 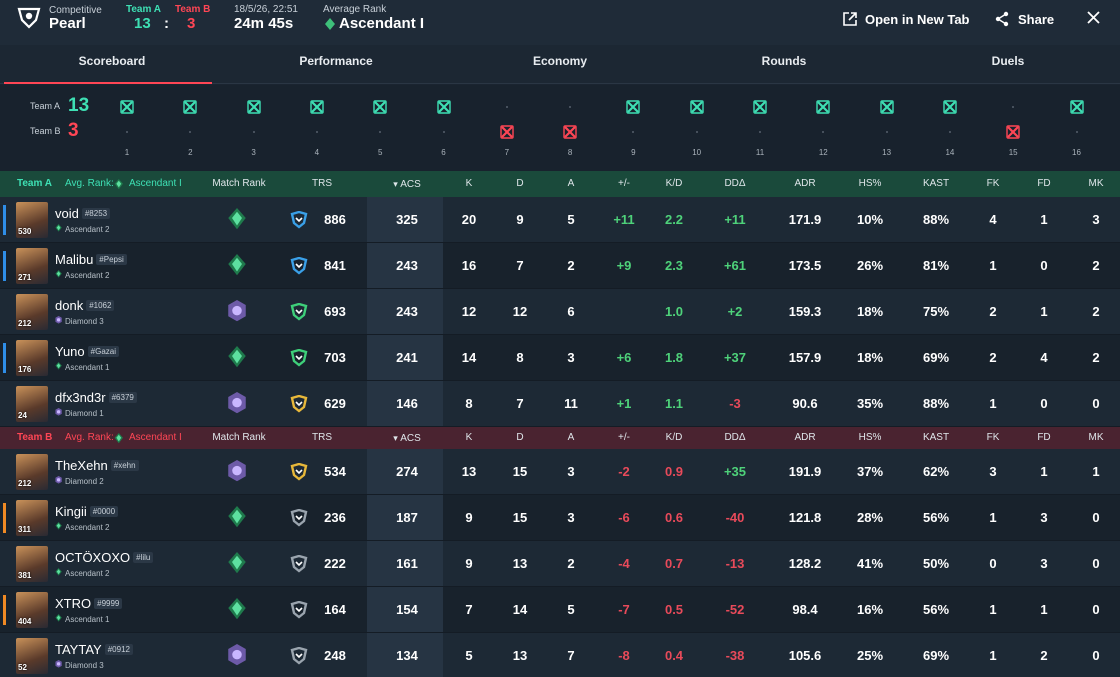 I want to click on stat-cell: 8, so click(x=520, y=357).